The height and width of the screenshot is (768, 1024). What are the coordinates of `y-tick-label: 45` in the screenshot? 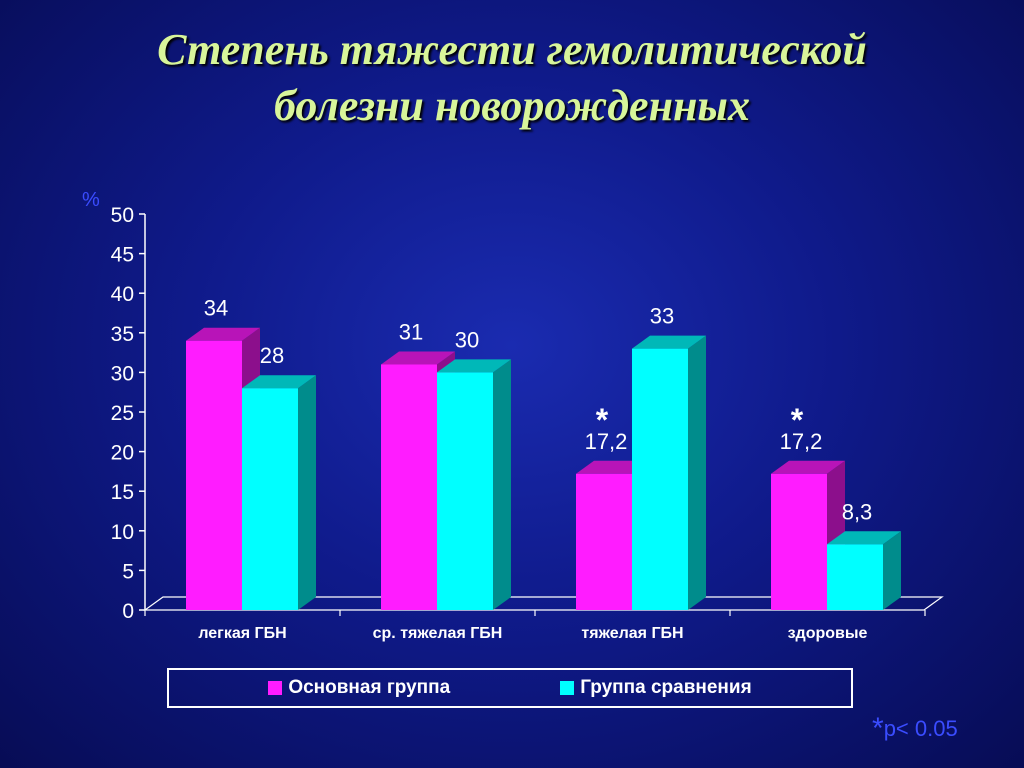 It's located at (122, 255).